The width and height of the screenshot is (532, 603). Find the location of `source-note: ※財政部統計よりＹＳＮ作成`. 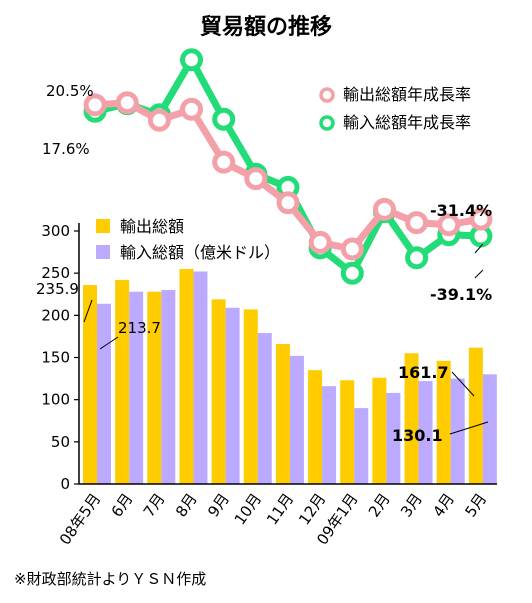

source-note: ※財政部統計よりＹＳＮ作成 is located at coordinates (110, 579).